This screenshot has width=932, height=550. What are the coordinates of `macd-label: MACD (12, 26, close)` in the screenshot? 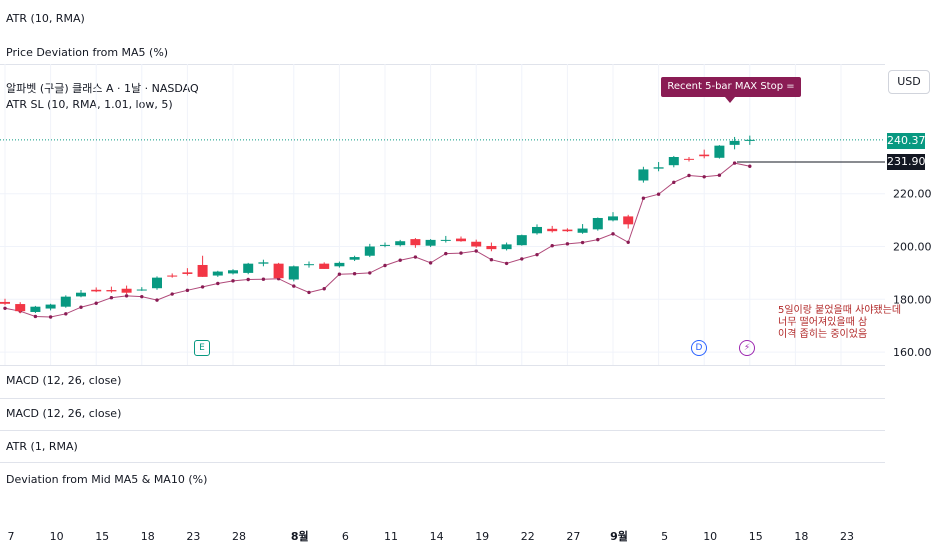 It's located at (64, 380).